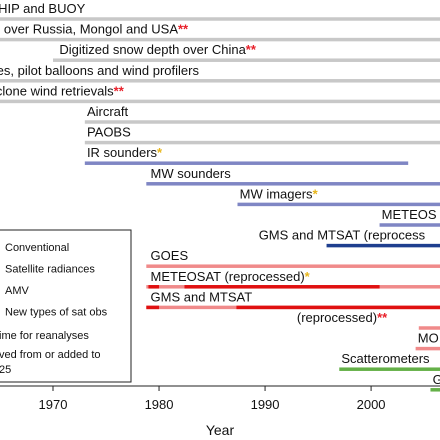  What do you see at coordinates (342, 317) in the screenshot?
I see `row-label-16: (reprocessed)**` at bounding box center [342, 317].